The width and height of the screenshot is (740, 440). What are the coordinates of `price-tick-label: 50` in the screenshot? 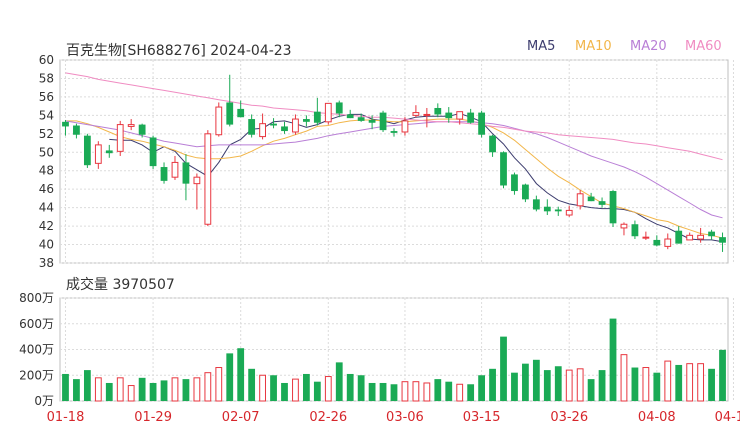 It's located at (46, 152).